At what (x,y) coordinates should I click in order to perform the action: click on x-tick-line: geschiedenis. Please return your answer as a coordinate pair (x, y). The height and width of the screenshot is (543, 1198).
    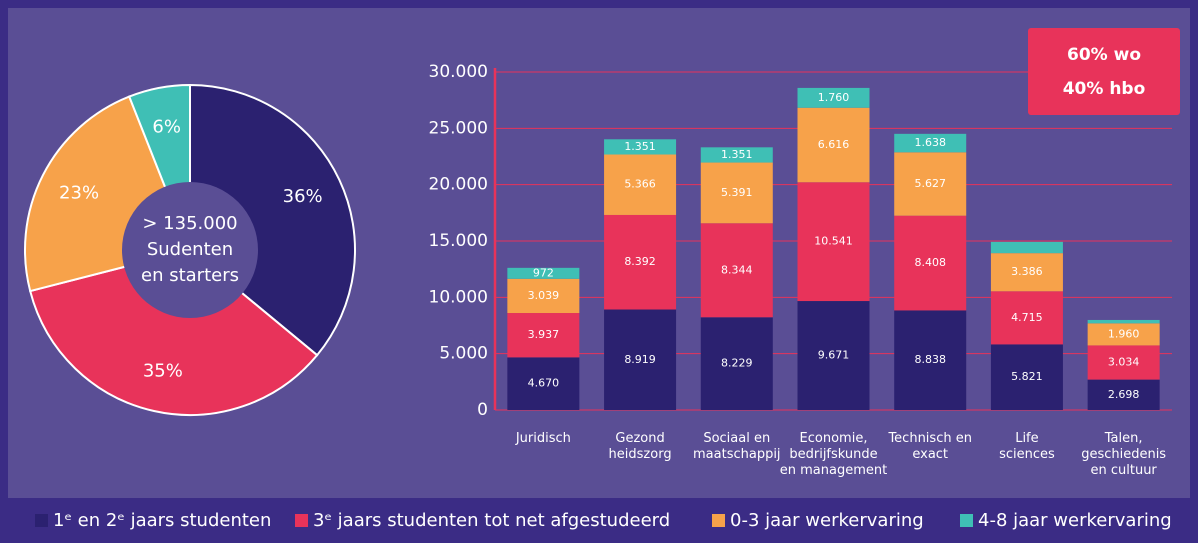
    Looking at the image, I should click on (1123, 454).